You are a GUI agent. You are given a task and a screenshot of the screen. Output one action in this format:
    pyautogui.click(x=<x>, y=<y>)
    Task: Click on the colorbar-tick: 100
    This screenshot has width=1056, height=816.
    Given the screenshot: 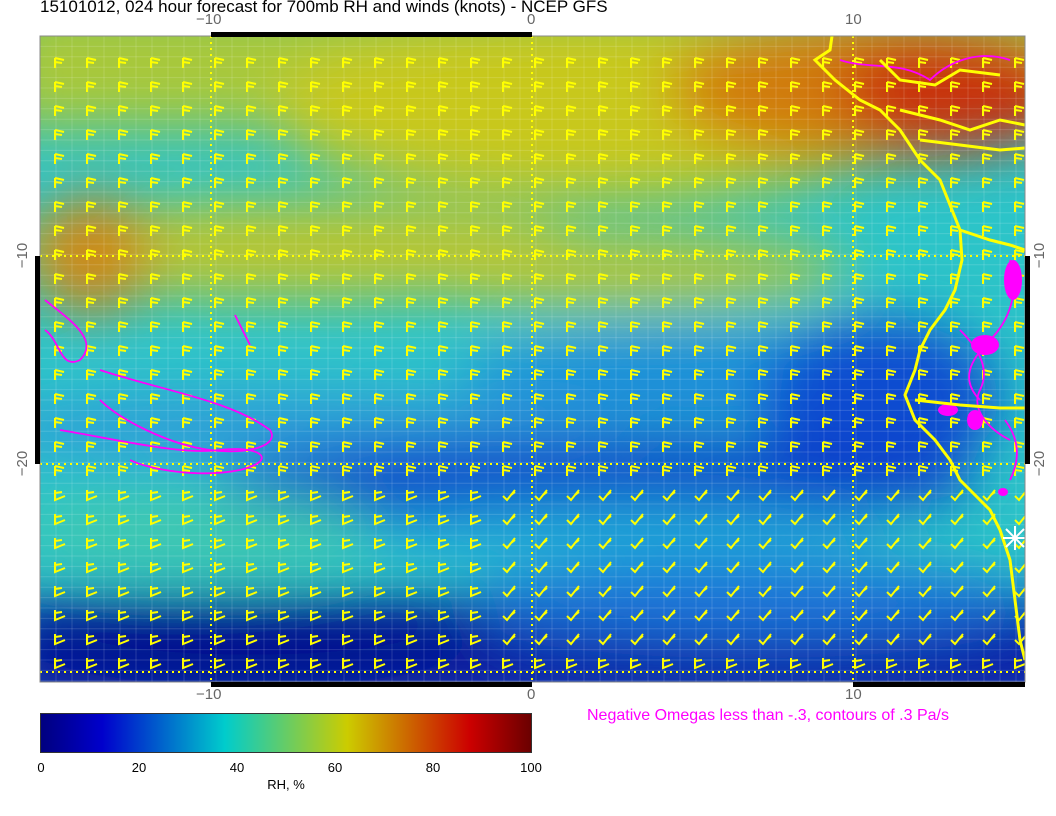 What is the action you would take?
    pyautogui.click(x=531, y=767)
    